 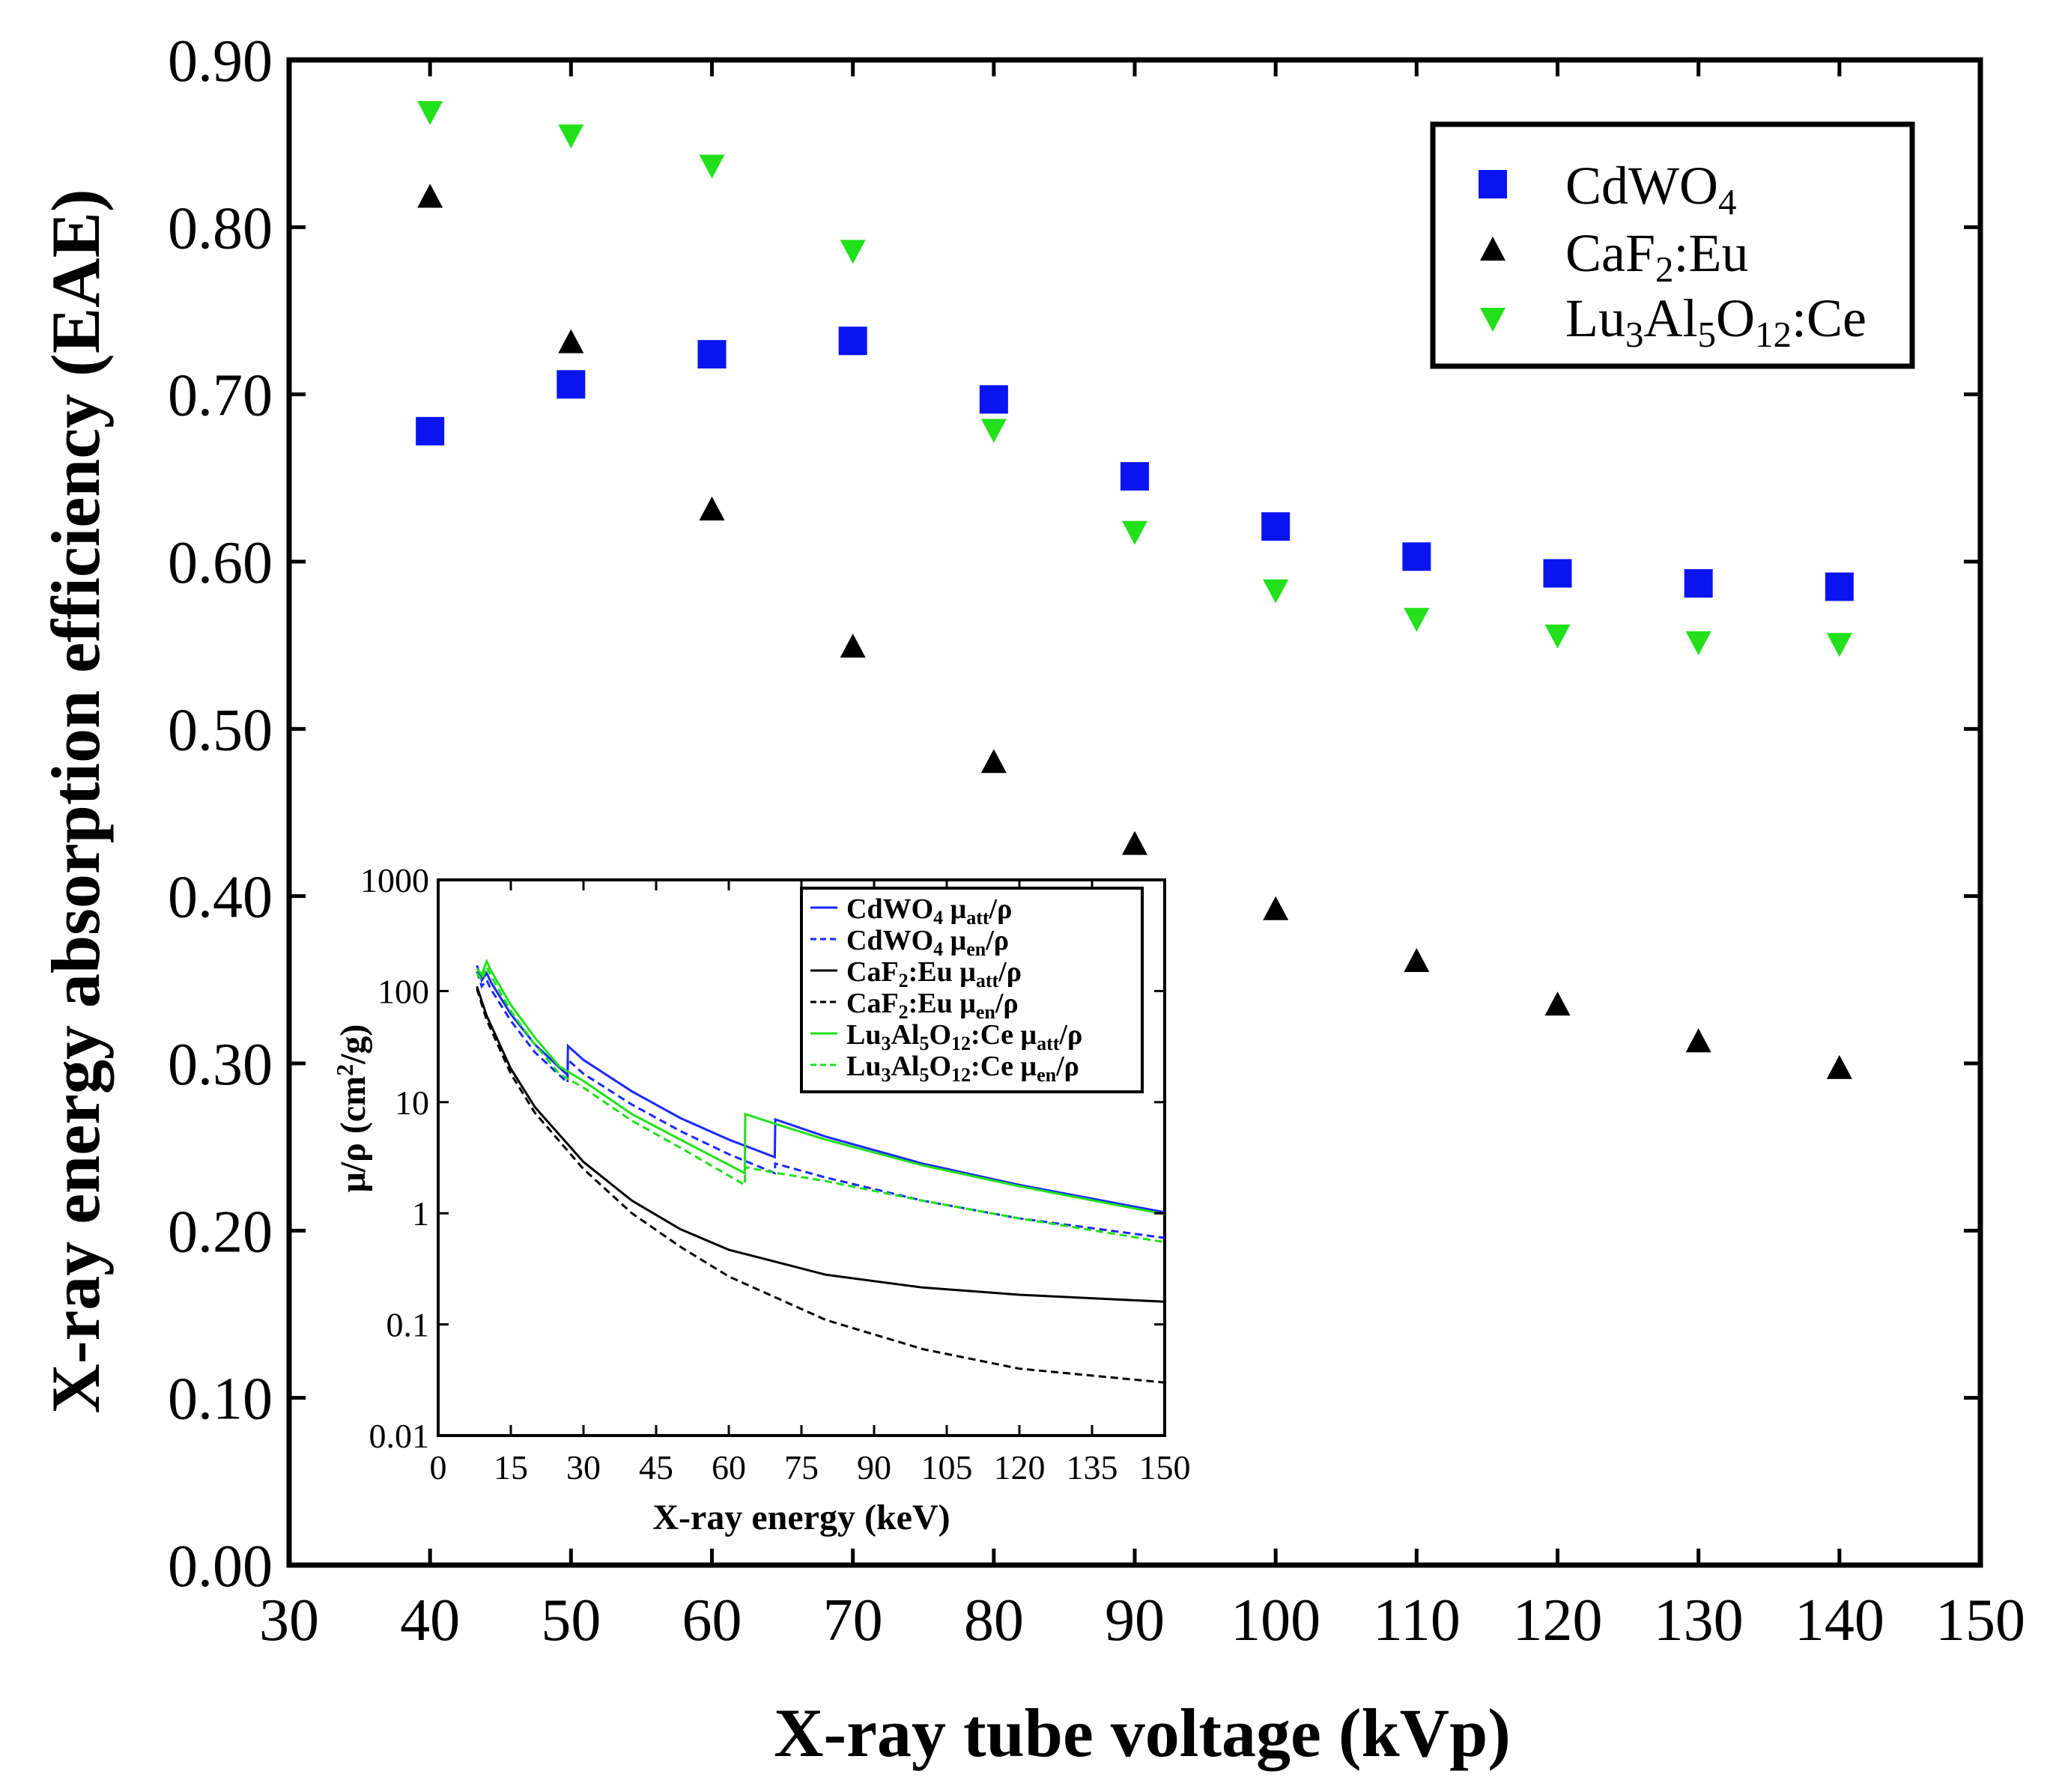 I want to click on main-y-tick-label: 0.90, so click(x=220, y=61).